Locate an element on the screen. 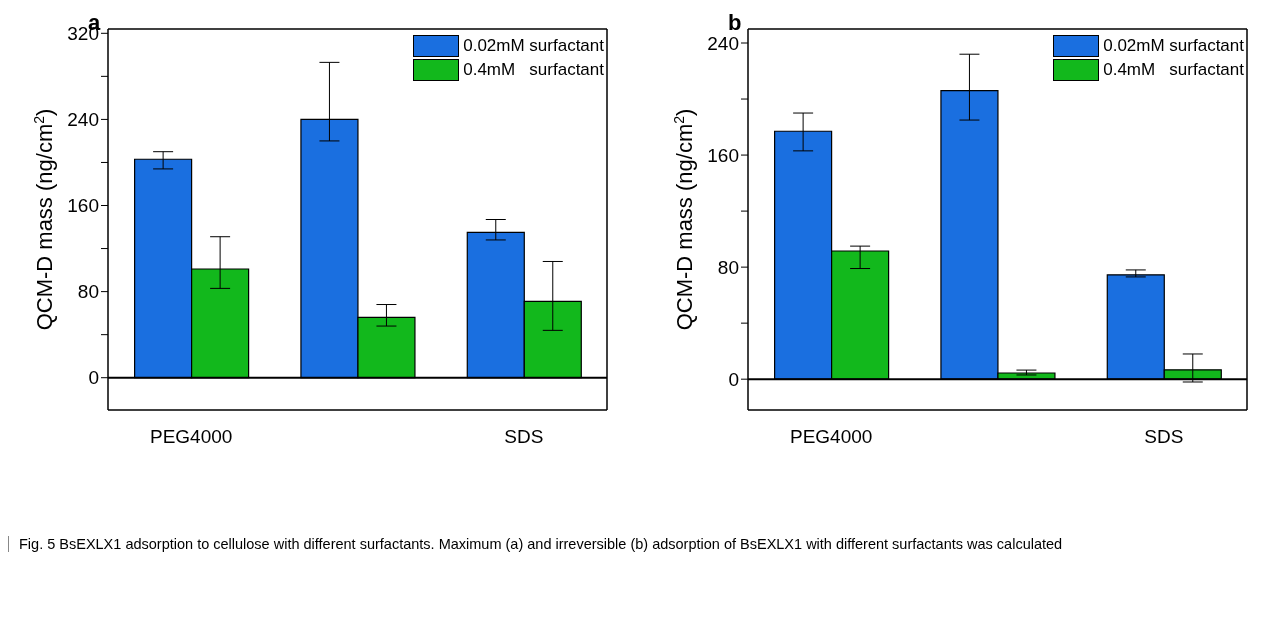  y-tick-label: 240 is located at coordinates (83, 120).